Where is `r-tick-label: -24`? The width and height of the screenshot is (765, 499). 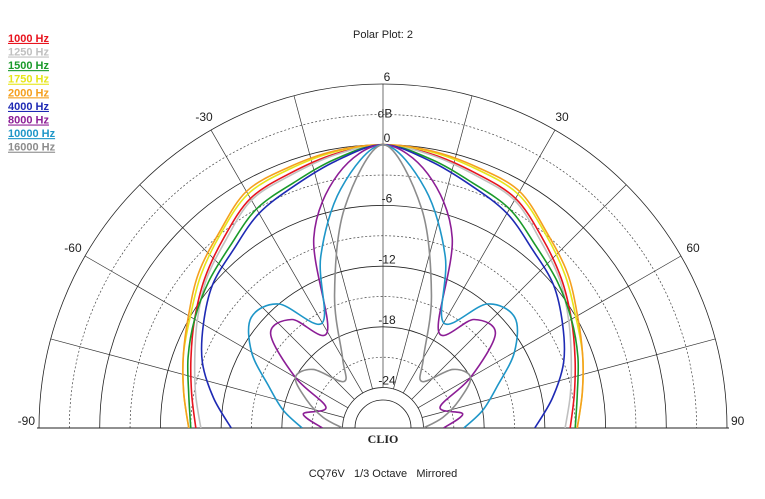
r-tick-label: -24 is located at coordinates (387, 381).